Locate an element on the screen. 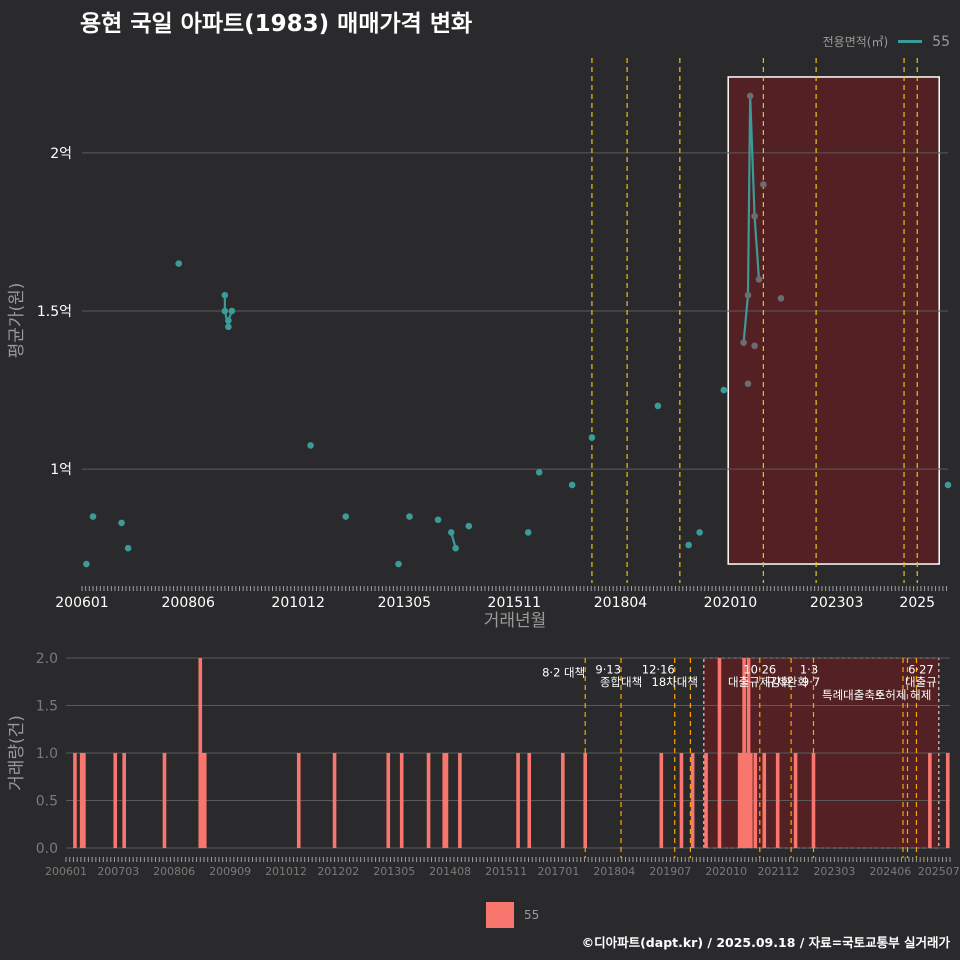 This screenshot has width=960, height=960. volume-x-tick-label: 201511 is located at coordinates (506, 871).